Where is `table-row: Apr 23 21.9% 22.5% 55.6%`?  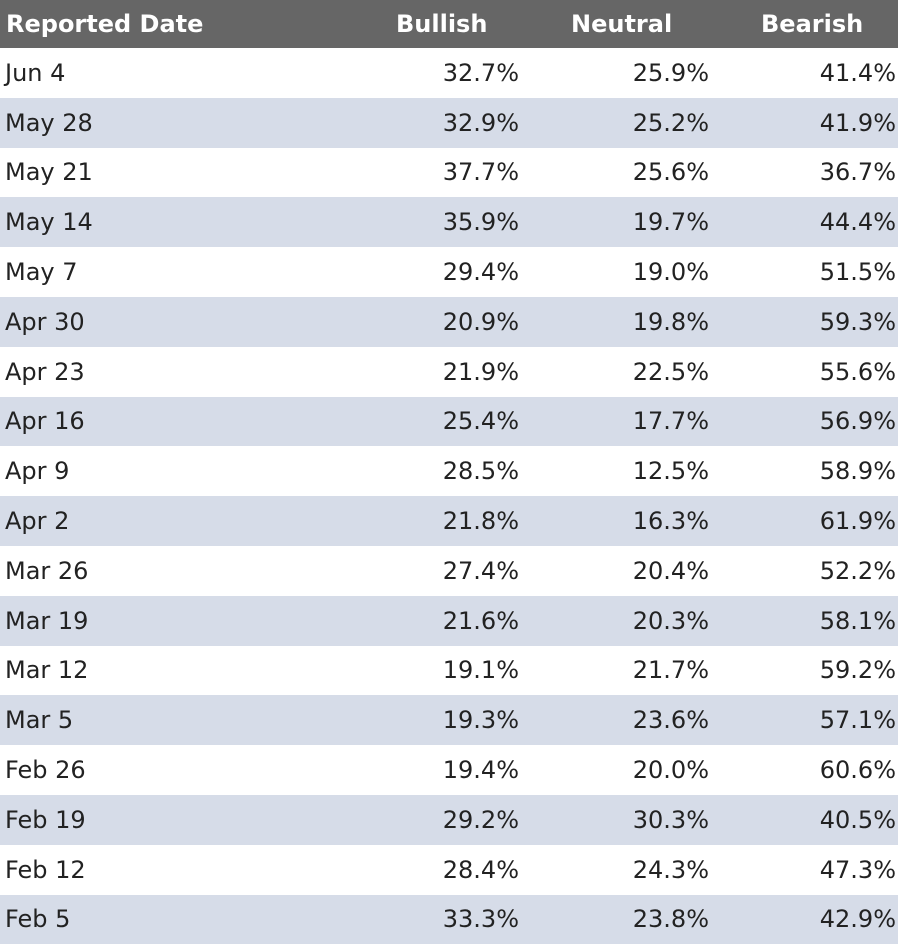
table-row: Apr 23 21.9% 22.5% 55.6% is located at coordinates (449, 371).